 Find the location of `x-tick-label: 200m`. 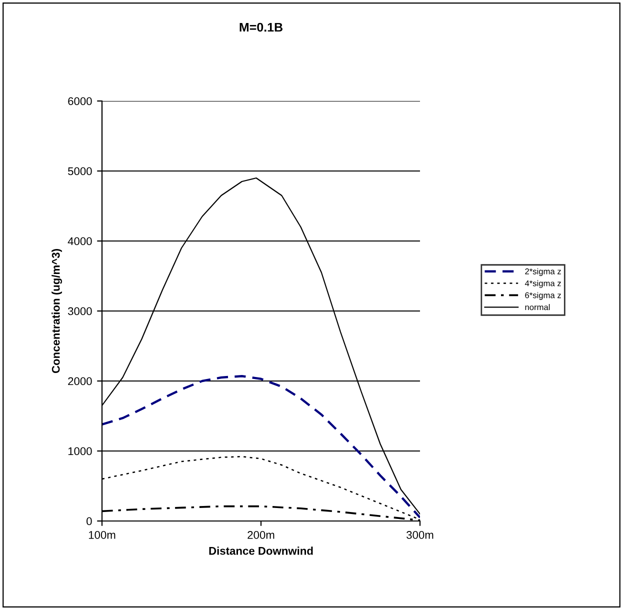

x-tick-label: 200m is located at coordinates (261, 535).